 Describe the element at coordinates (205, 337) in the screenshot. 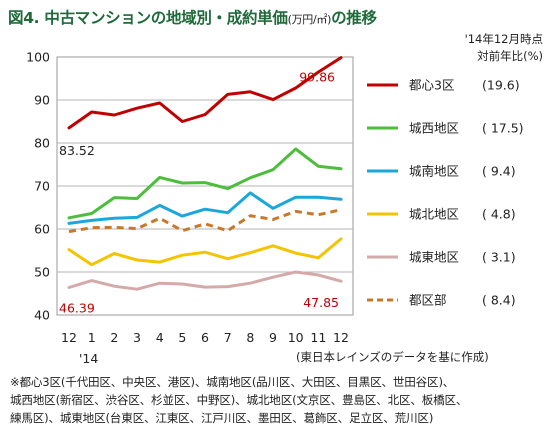

I see `x-tick-label: 6` at that location.